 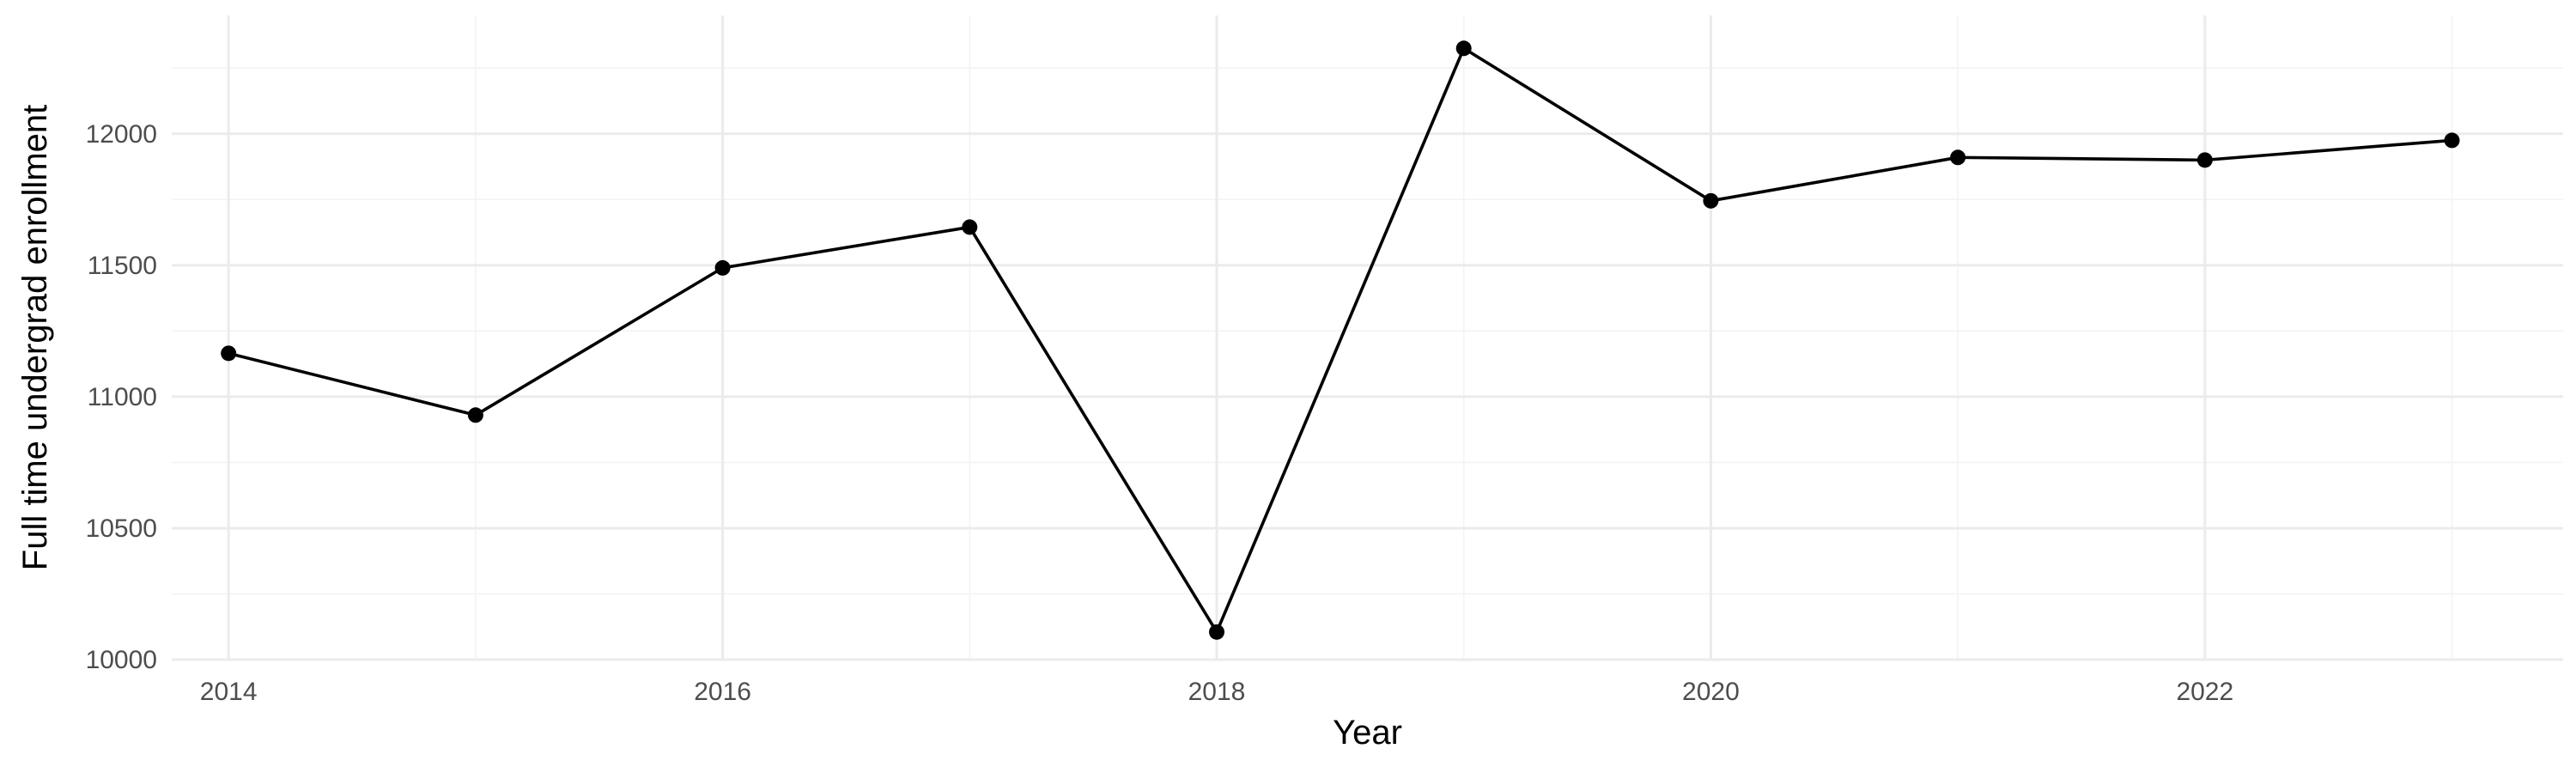 I want to click on x-tick-label: 2018, so click(x=1217, y=692).